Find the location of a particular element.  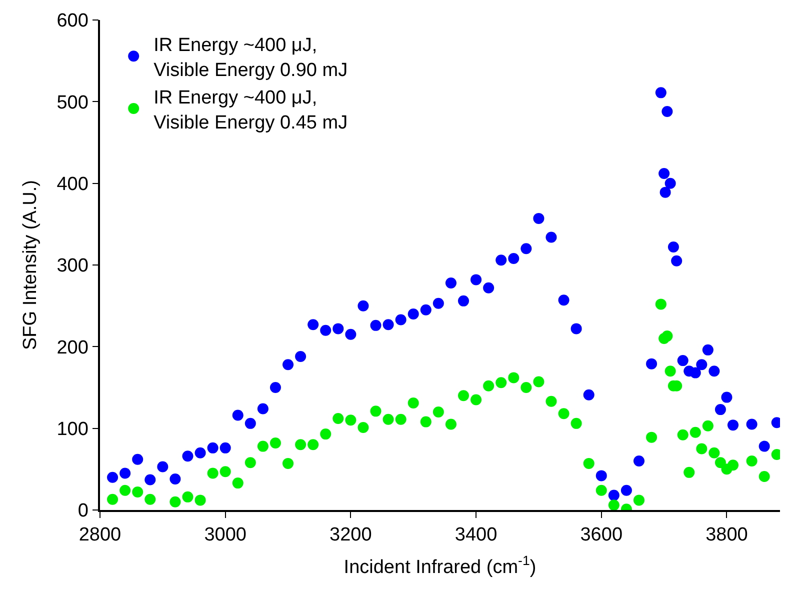

y-axis-title: SFG Intensity (A.U.) is located at coordinates (31, 265).